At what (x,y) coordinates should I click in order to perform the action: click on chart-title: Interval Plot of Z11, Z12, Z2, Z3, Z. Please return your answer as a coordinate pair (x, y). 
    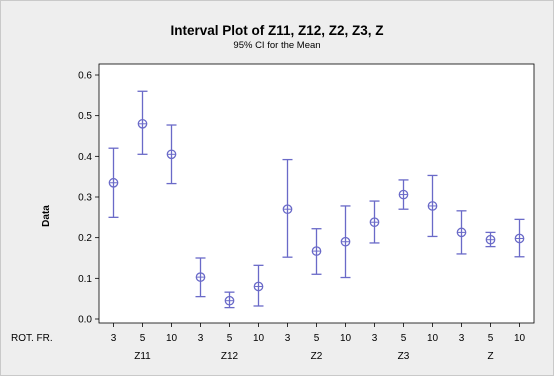
    Looking at the image, I should click on (276, 30).